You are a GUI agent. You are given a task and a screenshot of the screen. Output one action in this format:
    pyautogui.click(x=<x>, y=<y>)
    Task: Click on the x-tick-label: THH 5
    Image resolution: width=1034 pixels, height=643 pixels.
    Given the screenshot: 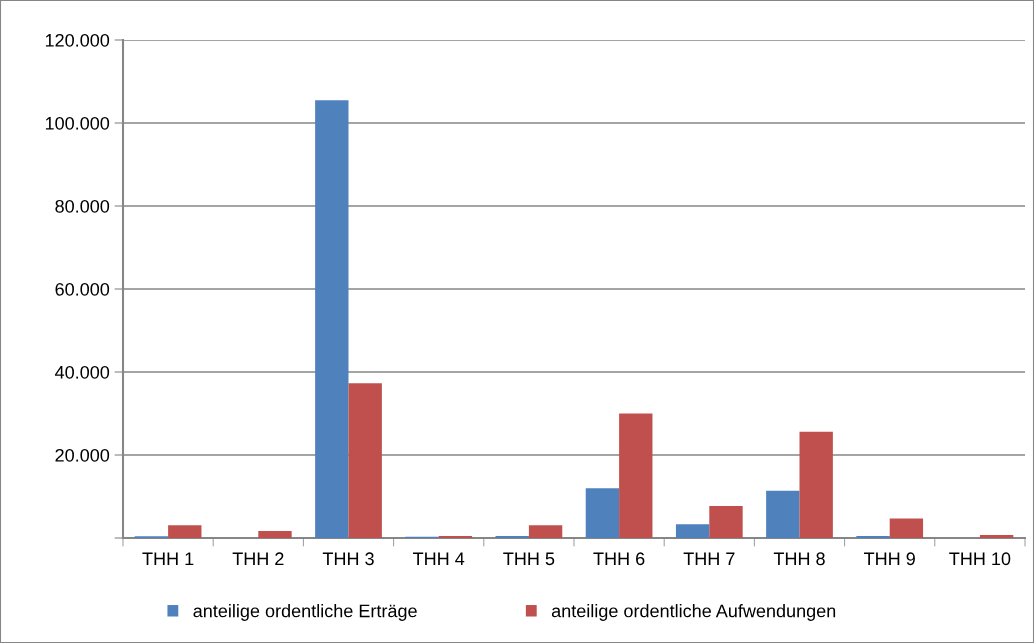 What is the action you would take?
    pyautogui.click(x=529, y=559)
    